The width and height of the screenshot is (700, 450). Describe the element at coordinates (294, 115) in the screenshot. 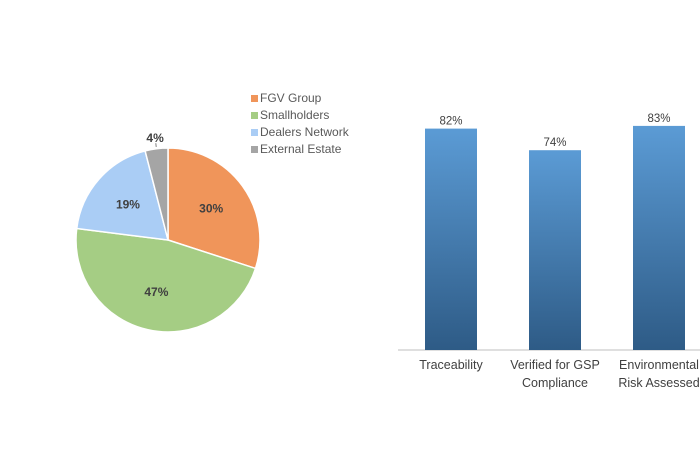

I see `legend-entry: Smallholders` at that location.